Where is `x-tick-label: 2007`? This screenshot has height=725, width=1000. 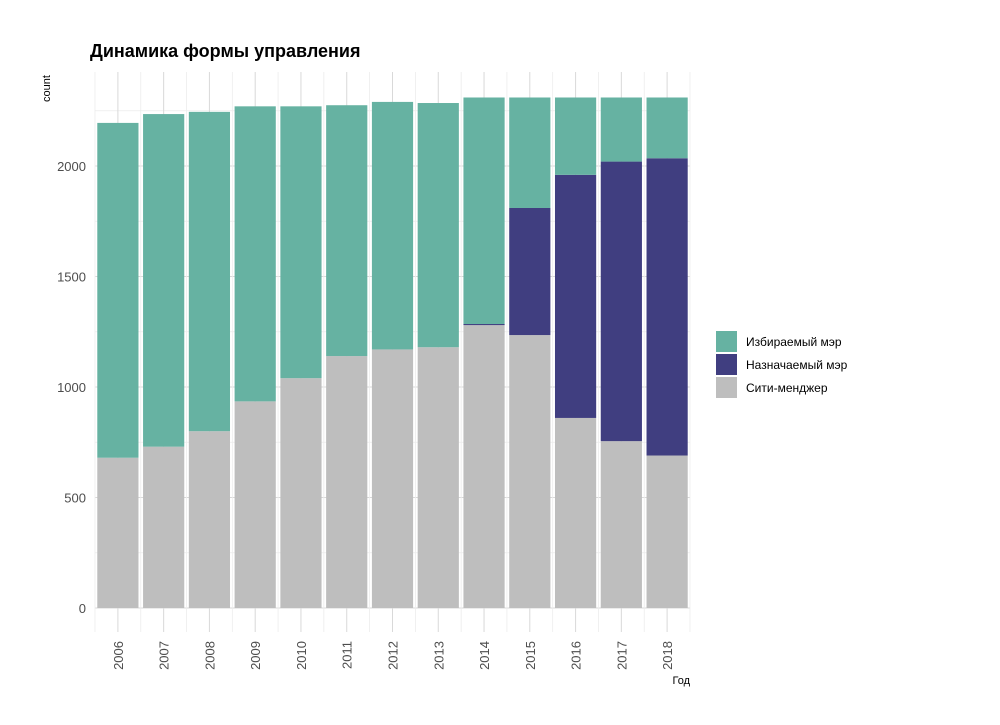
x-tick-label: 2007 is located at coordinates (164, 655).